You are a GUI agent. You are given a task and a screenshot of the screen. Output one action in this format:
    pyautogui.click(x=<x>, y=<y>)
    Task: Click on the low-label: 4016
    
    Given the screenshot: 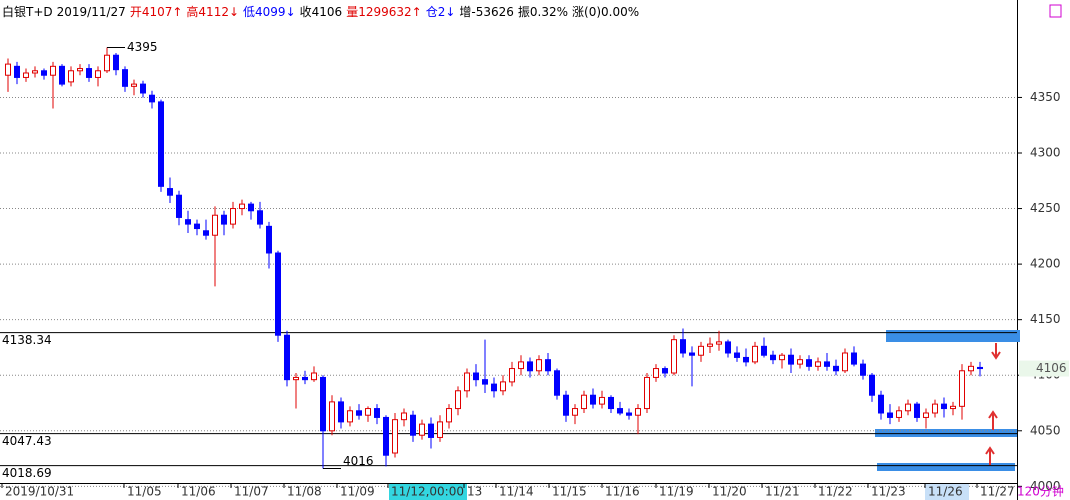 What is the action you would take?
    pyautogui.click(x=358, y=461)
    